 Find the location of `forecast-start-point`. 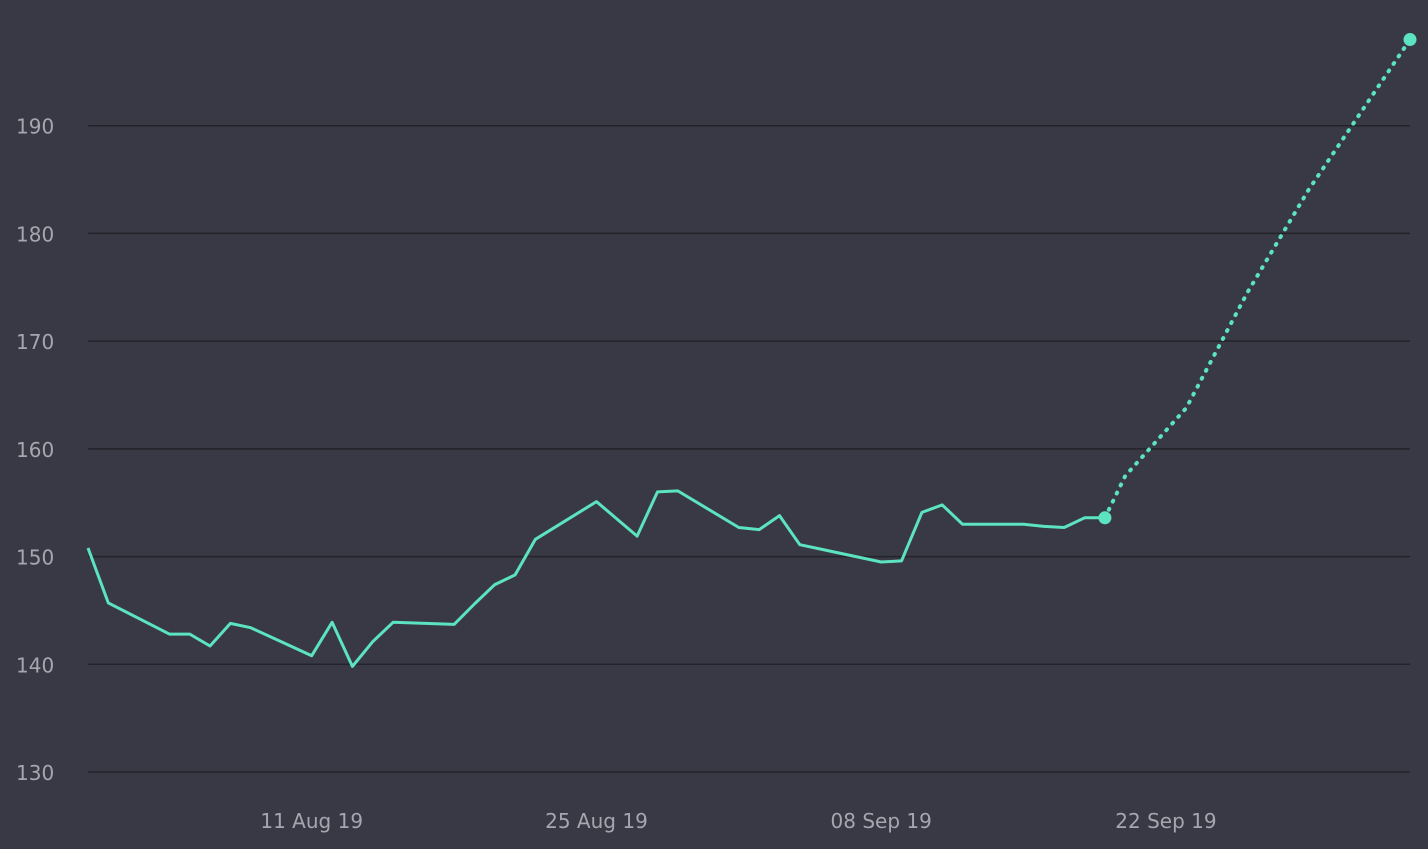

forecast-start-point is located at coordinates (1105, 518).